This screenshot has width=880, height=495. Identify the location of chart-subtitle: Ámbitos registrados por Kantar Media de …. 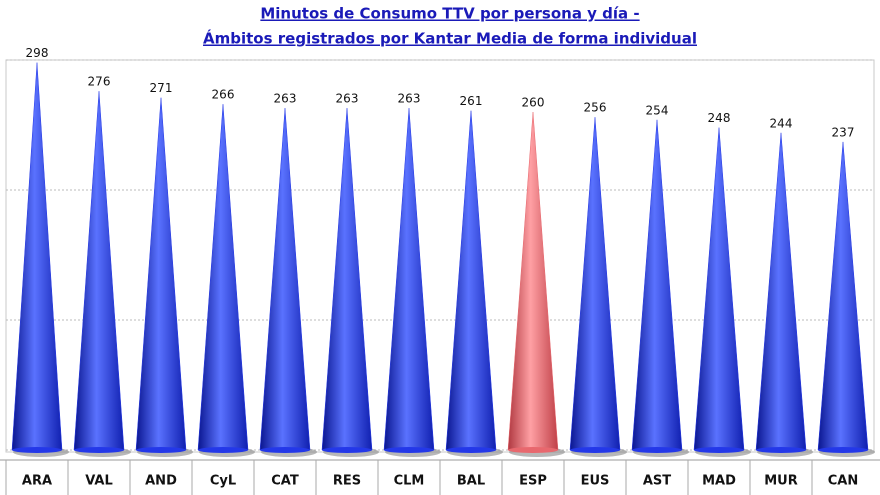
(450, 38).